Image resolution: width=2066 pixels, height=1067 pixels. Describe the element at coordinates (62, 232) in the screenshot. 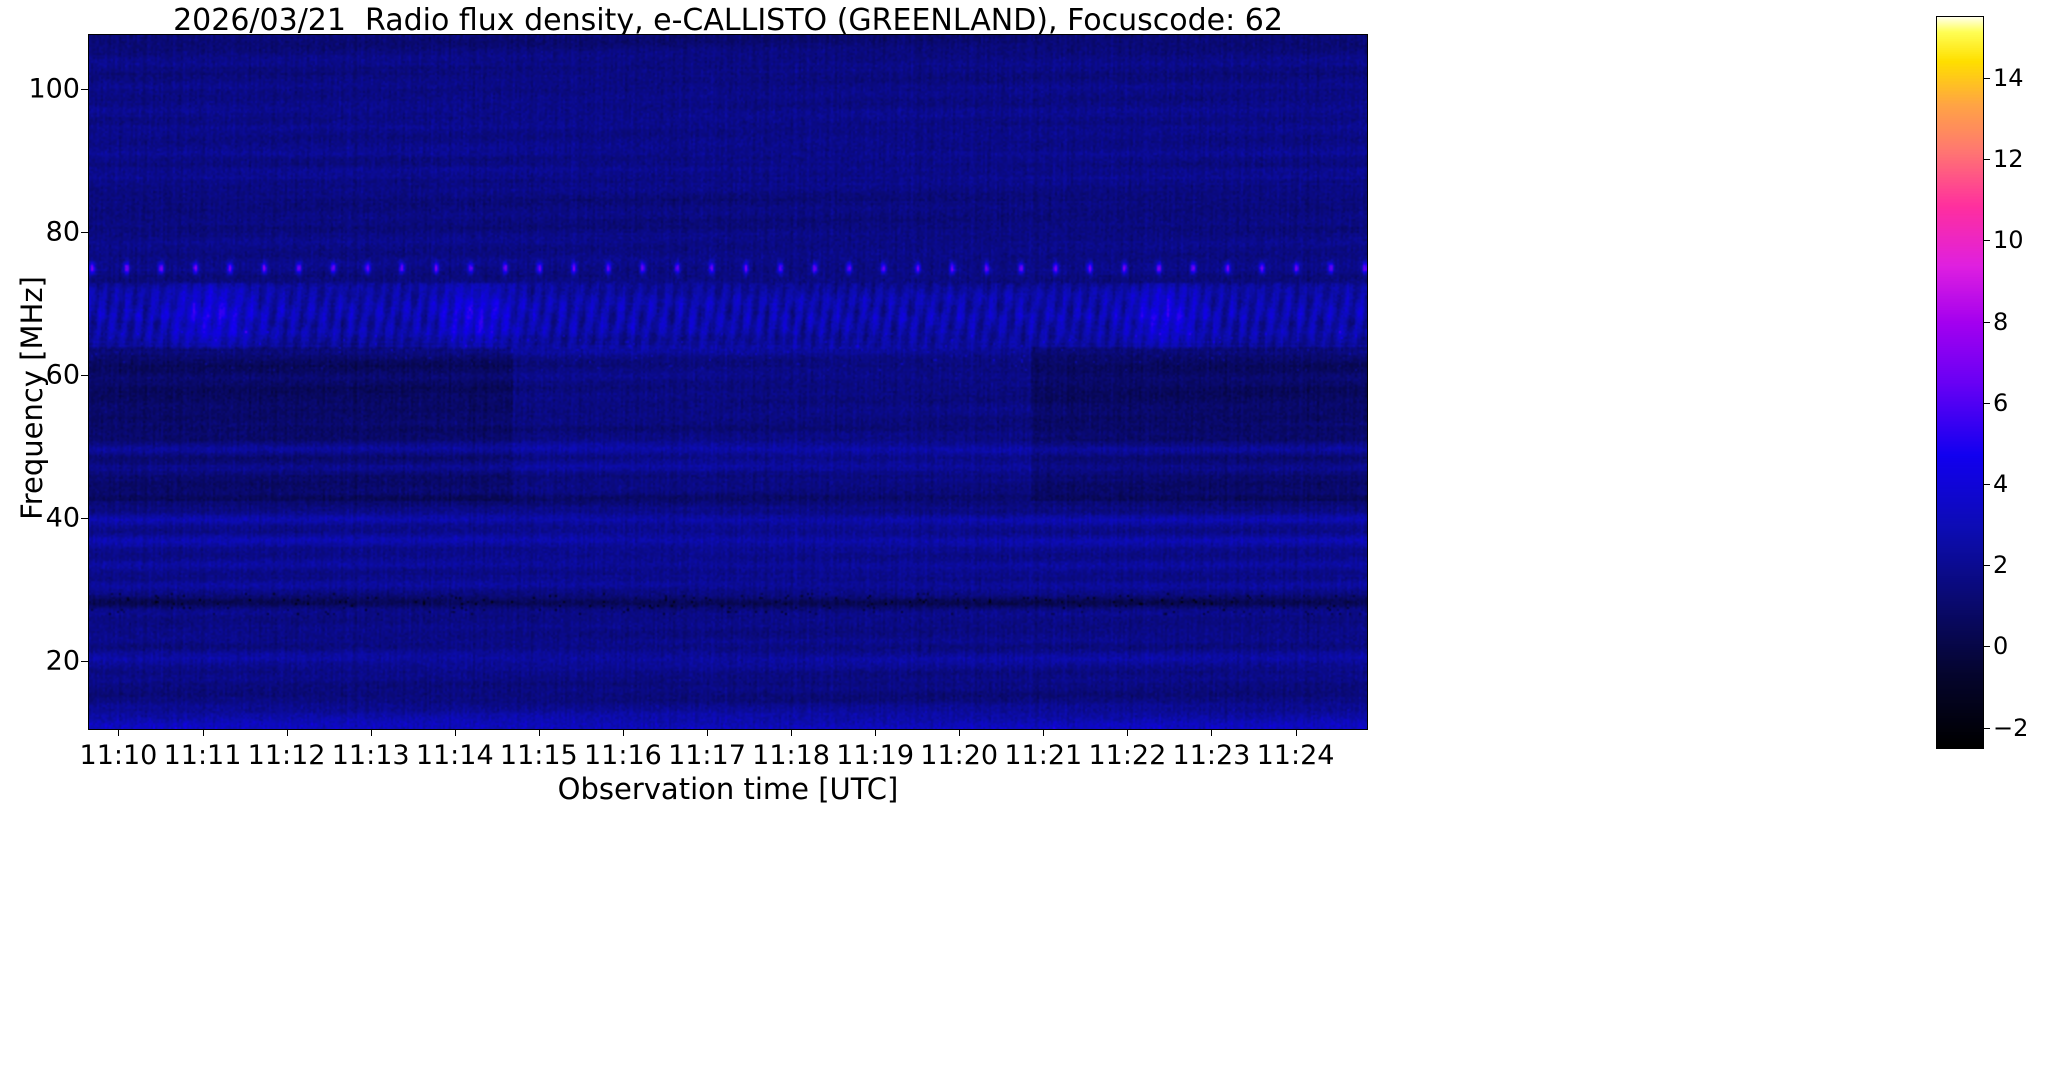

I see `y-tick-label: 80` at that location.